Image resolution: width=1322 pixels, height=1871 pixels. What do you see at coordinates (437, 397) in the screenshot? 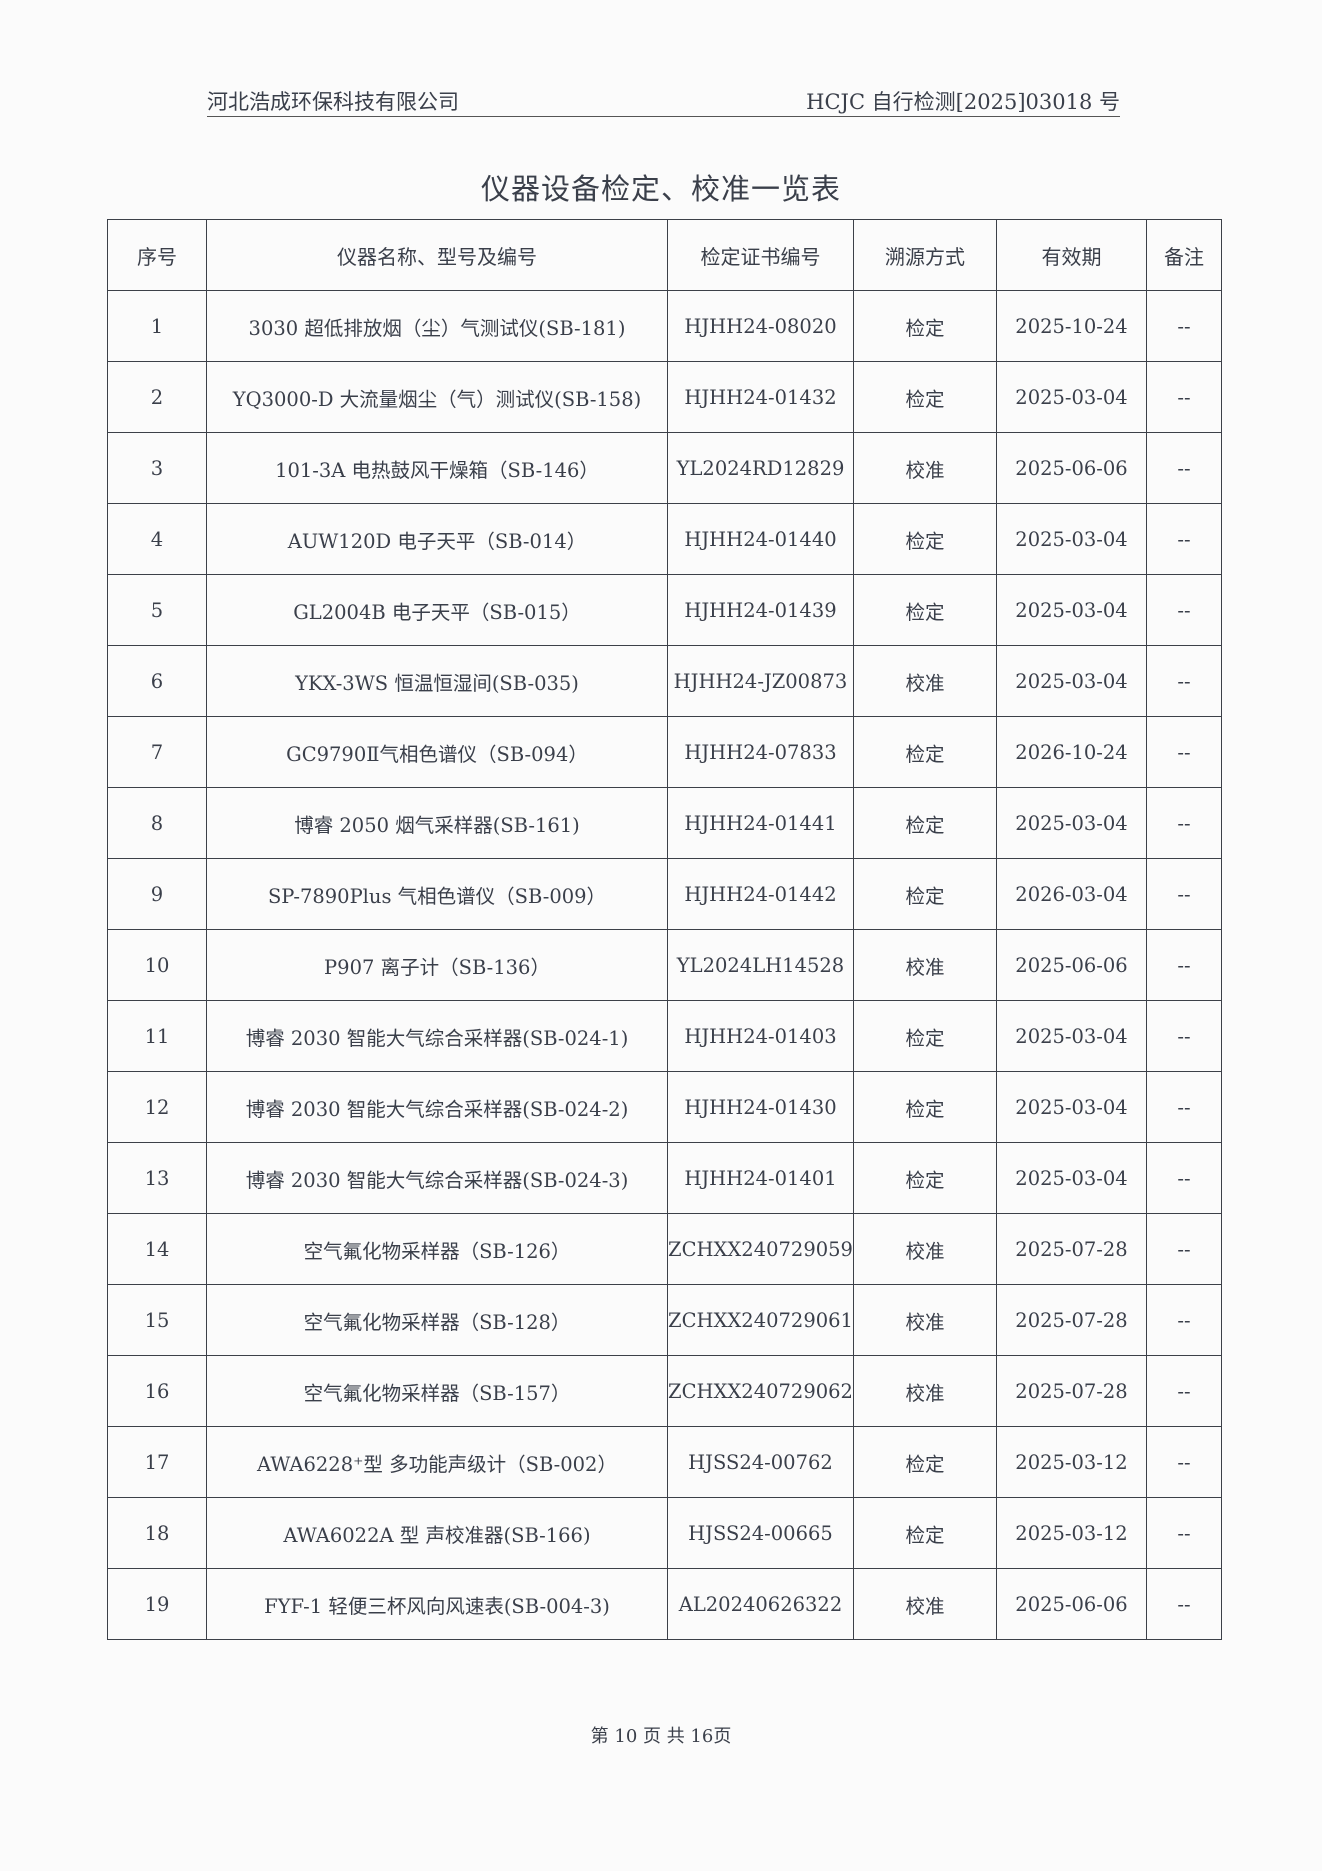
I see `cell-name: YQ3000-D 大流量烟尘（气）测试仪(SB-158)` at bounding box center [437, 397].